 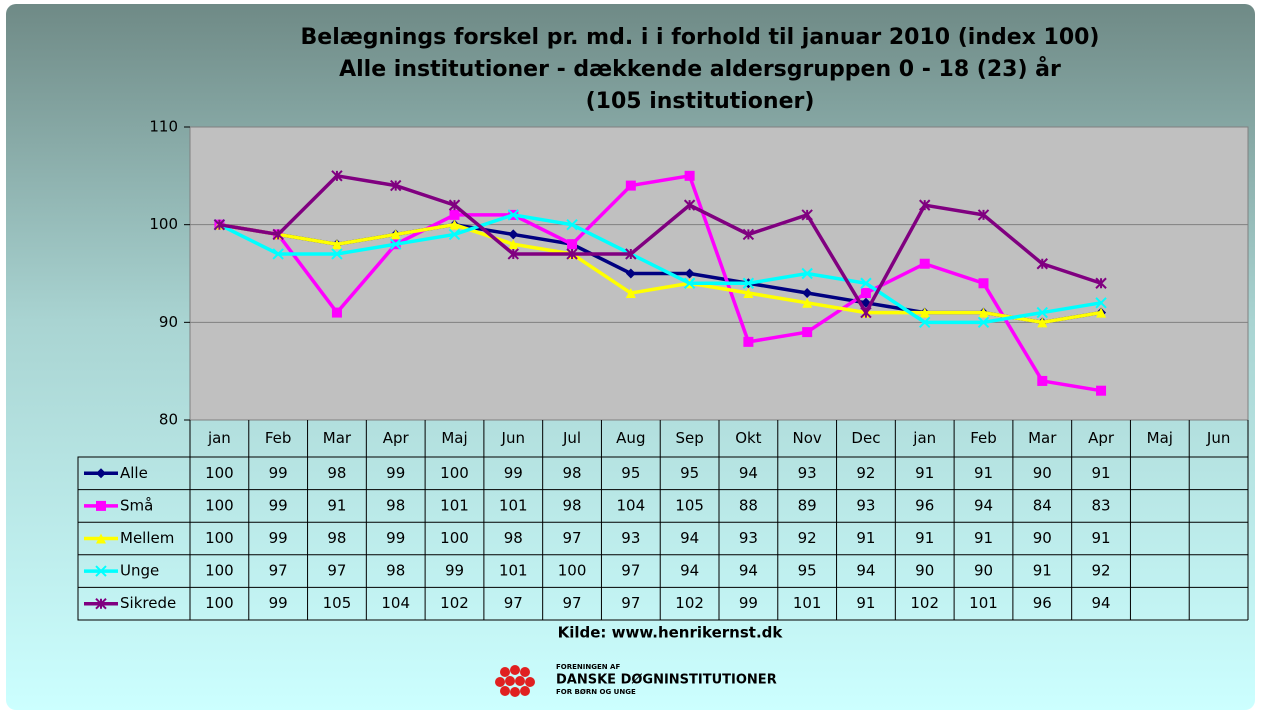 What do you see at coordinates (807, 438) in the screenshot?
I see `x-tick-label: Nov` at bounding box center [807, 438].